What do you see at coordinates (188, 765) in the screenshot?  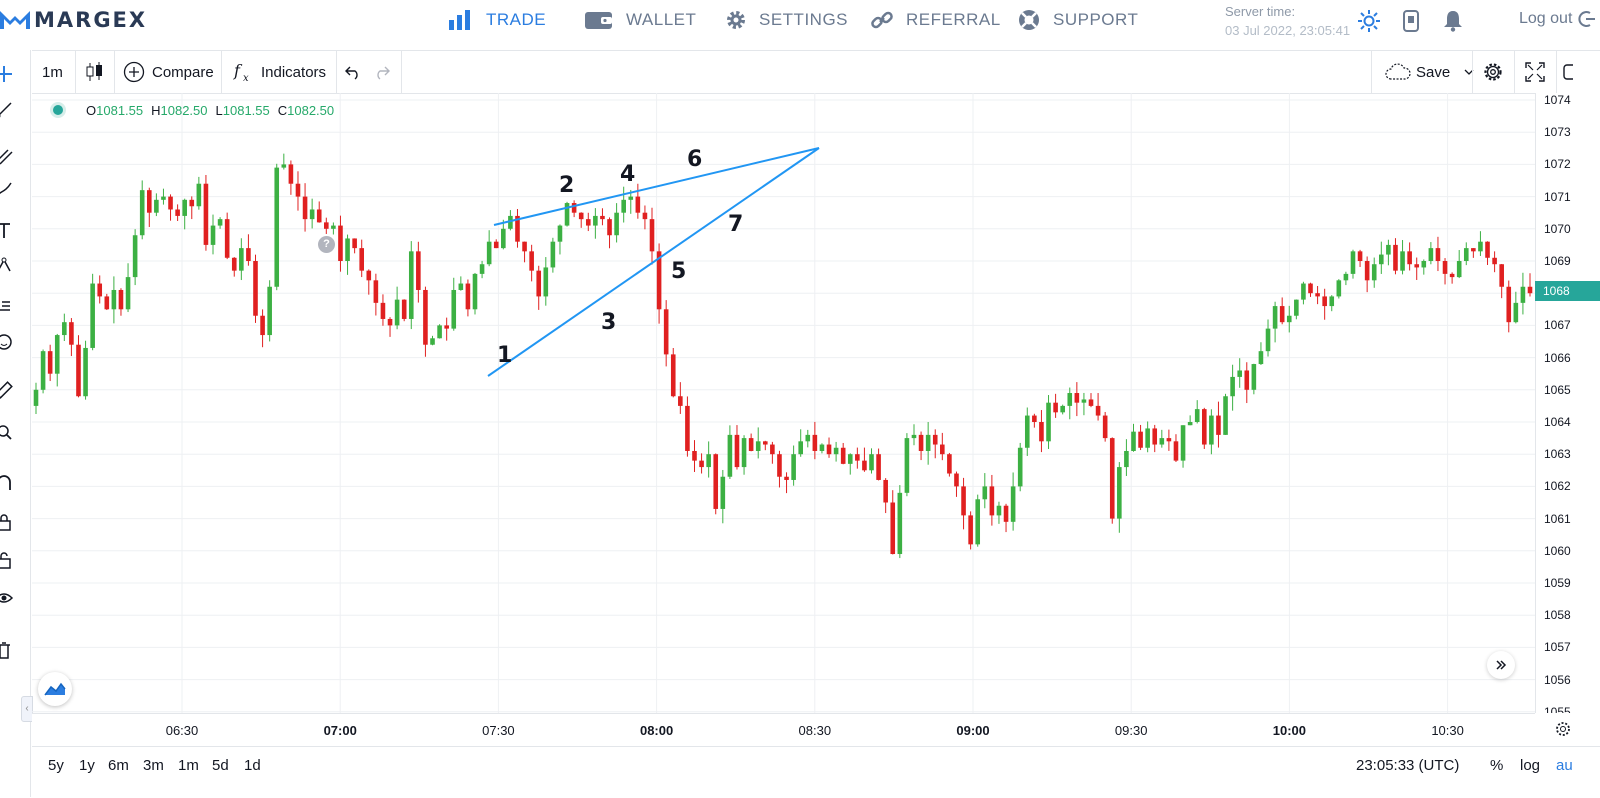 I see `range-1m: 1m` at bounding box center [188, 765].